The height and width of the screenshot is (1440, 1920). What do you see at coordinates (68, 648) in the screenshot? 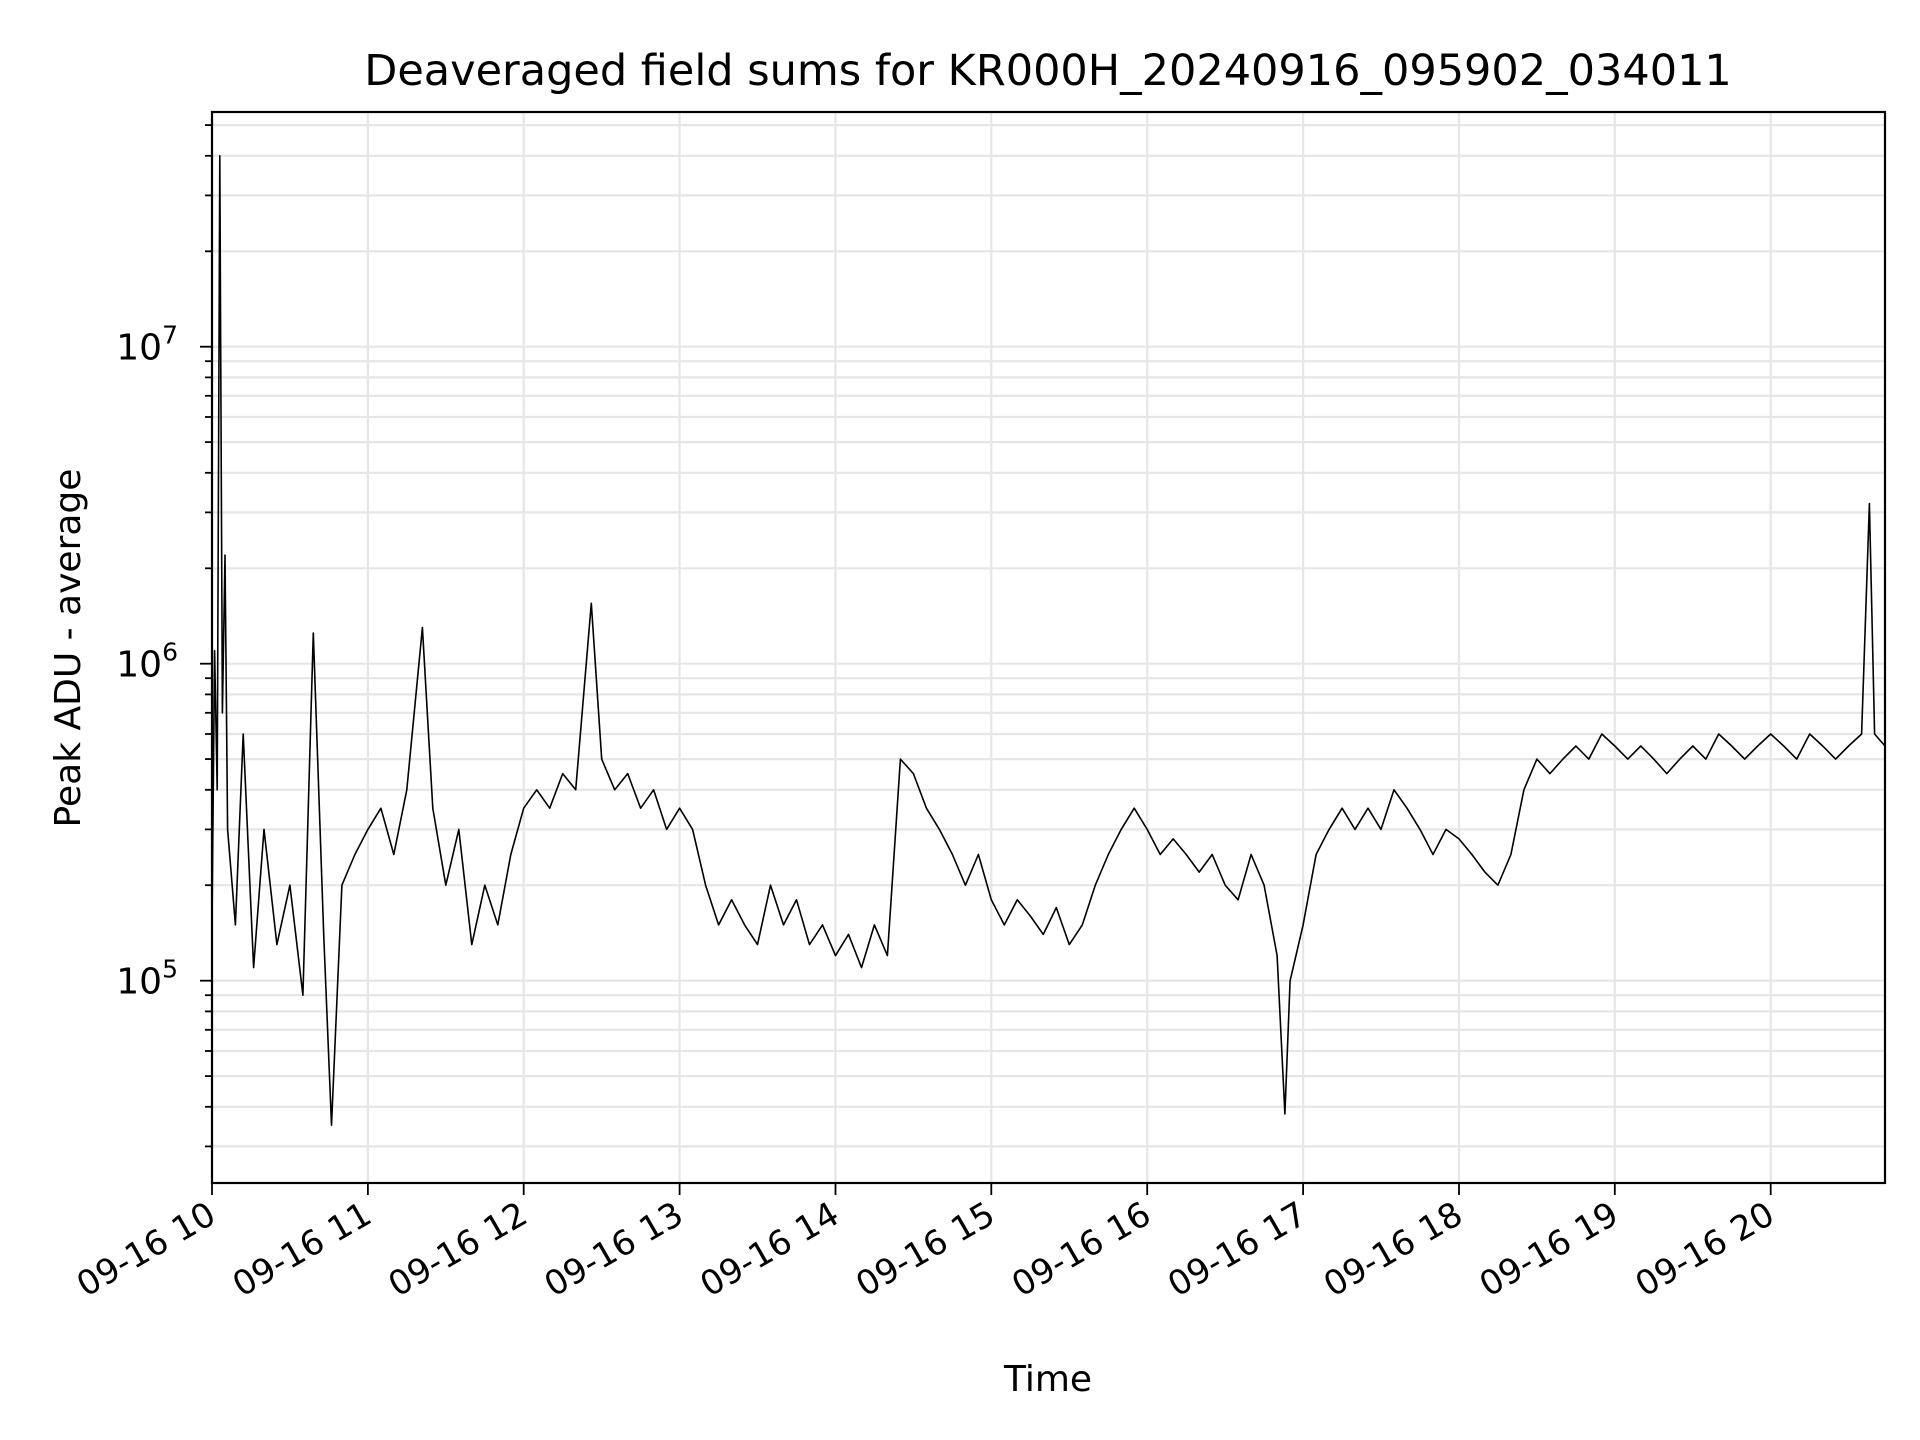
I see `y-axis-label: Peak ADU - average` at bounding box center [68, 648].